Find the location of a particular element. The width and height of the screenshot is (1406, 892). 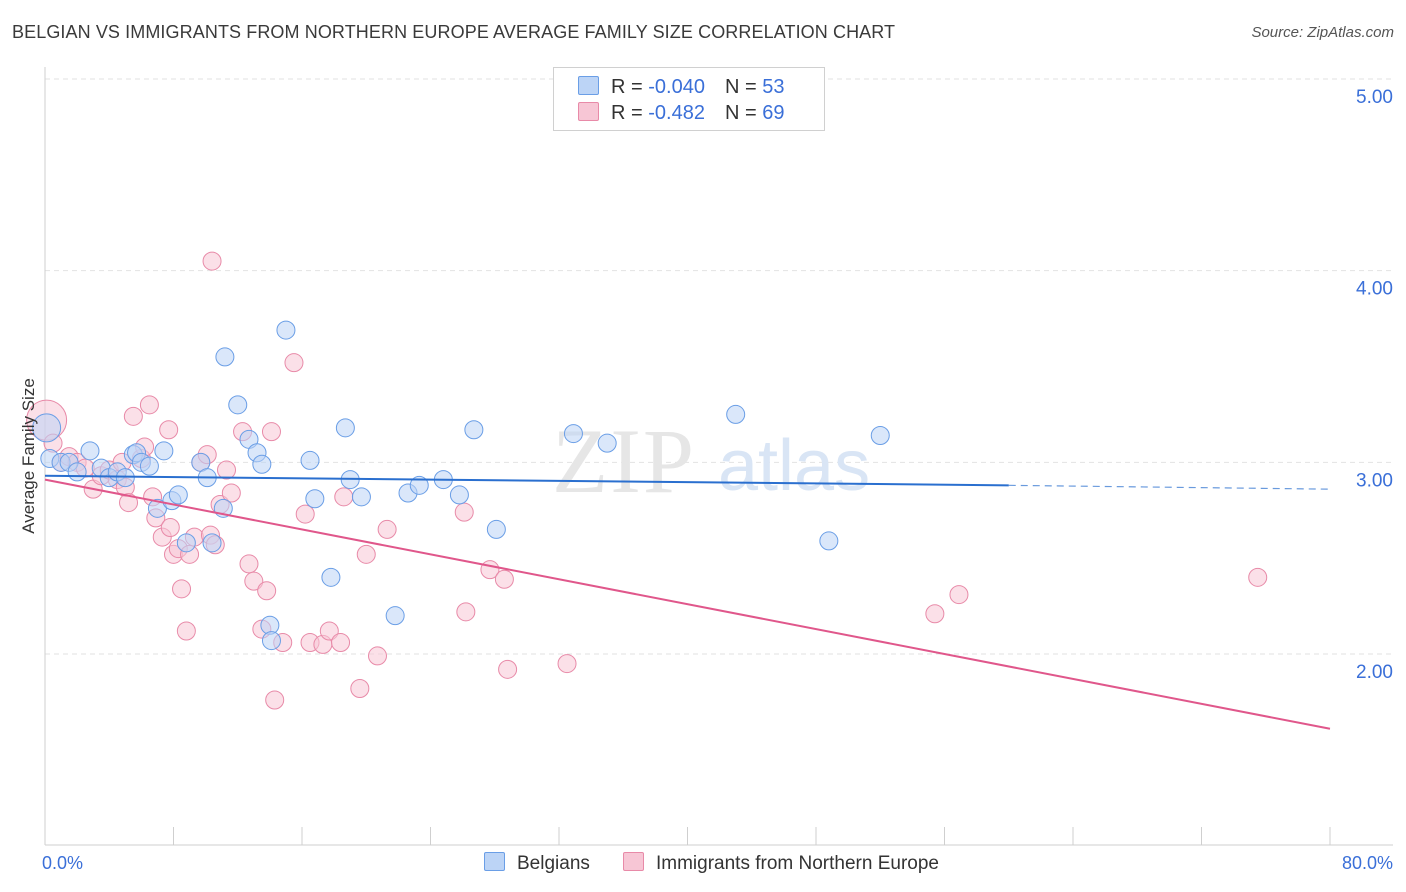

y-tick-label: 5.00 is located at coordinates (1374, 97).